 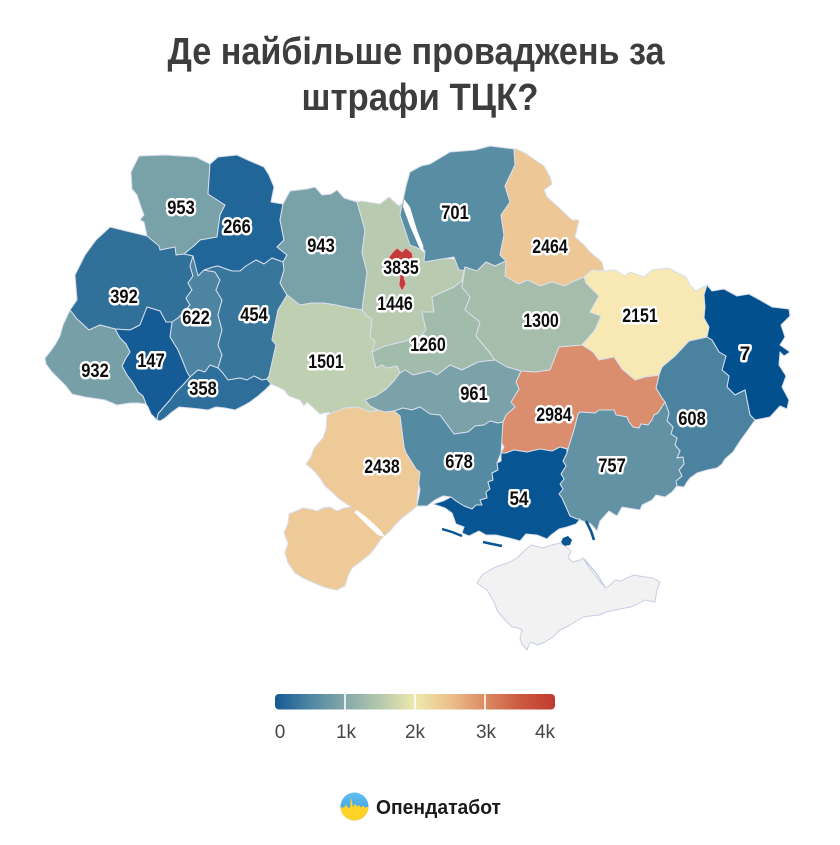 What do you see at coordinates (420, 98) in the screenshot?
I see `svg-text: штрафи ТЦК?` at bounding box center [420, 98].